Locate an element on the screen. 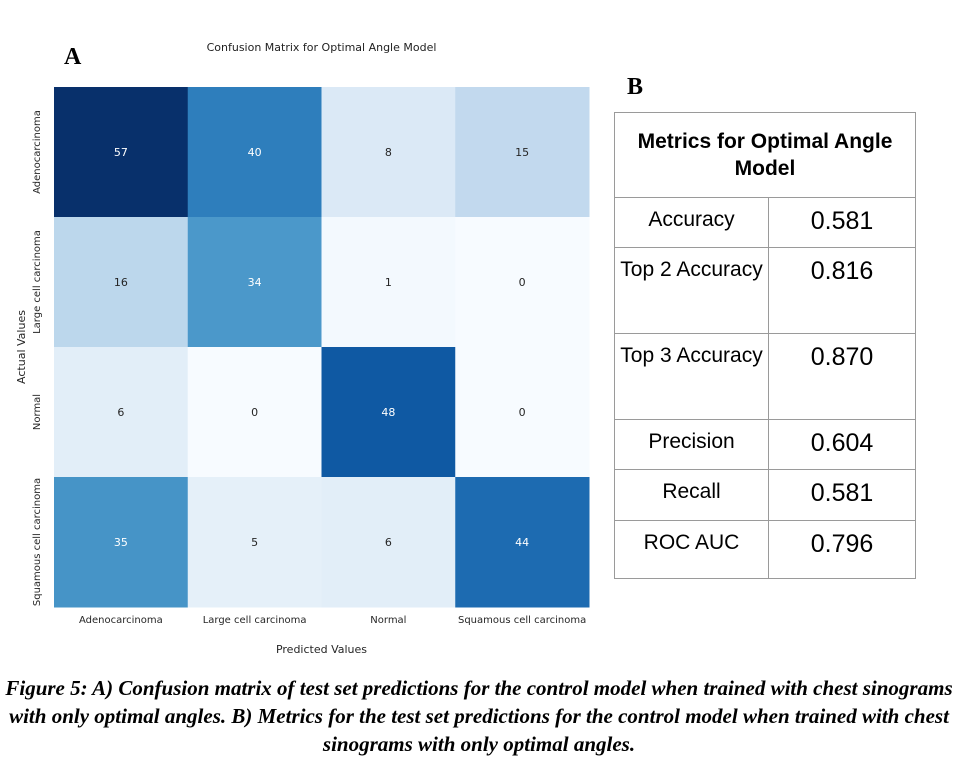 The image size is (958, 772). metrics-row: Accuracy 0.581 is located at coordinates (765, 222).